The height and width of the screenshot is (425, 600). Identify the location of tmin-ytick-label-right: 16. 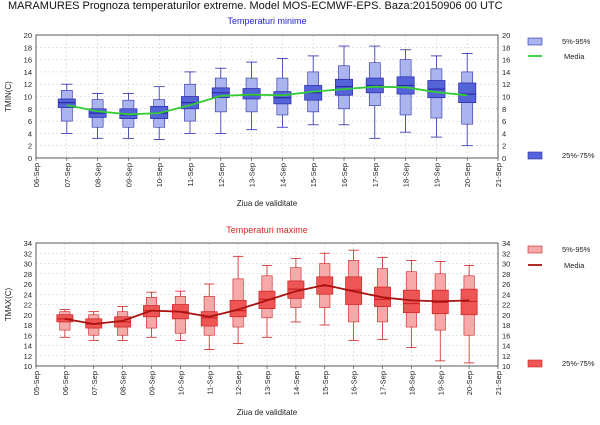
(506, 60).